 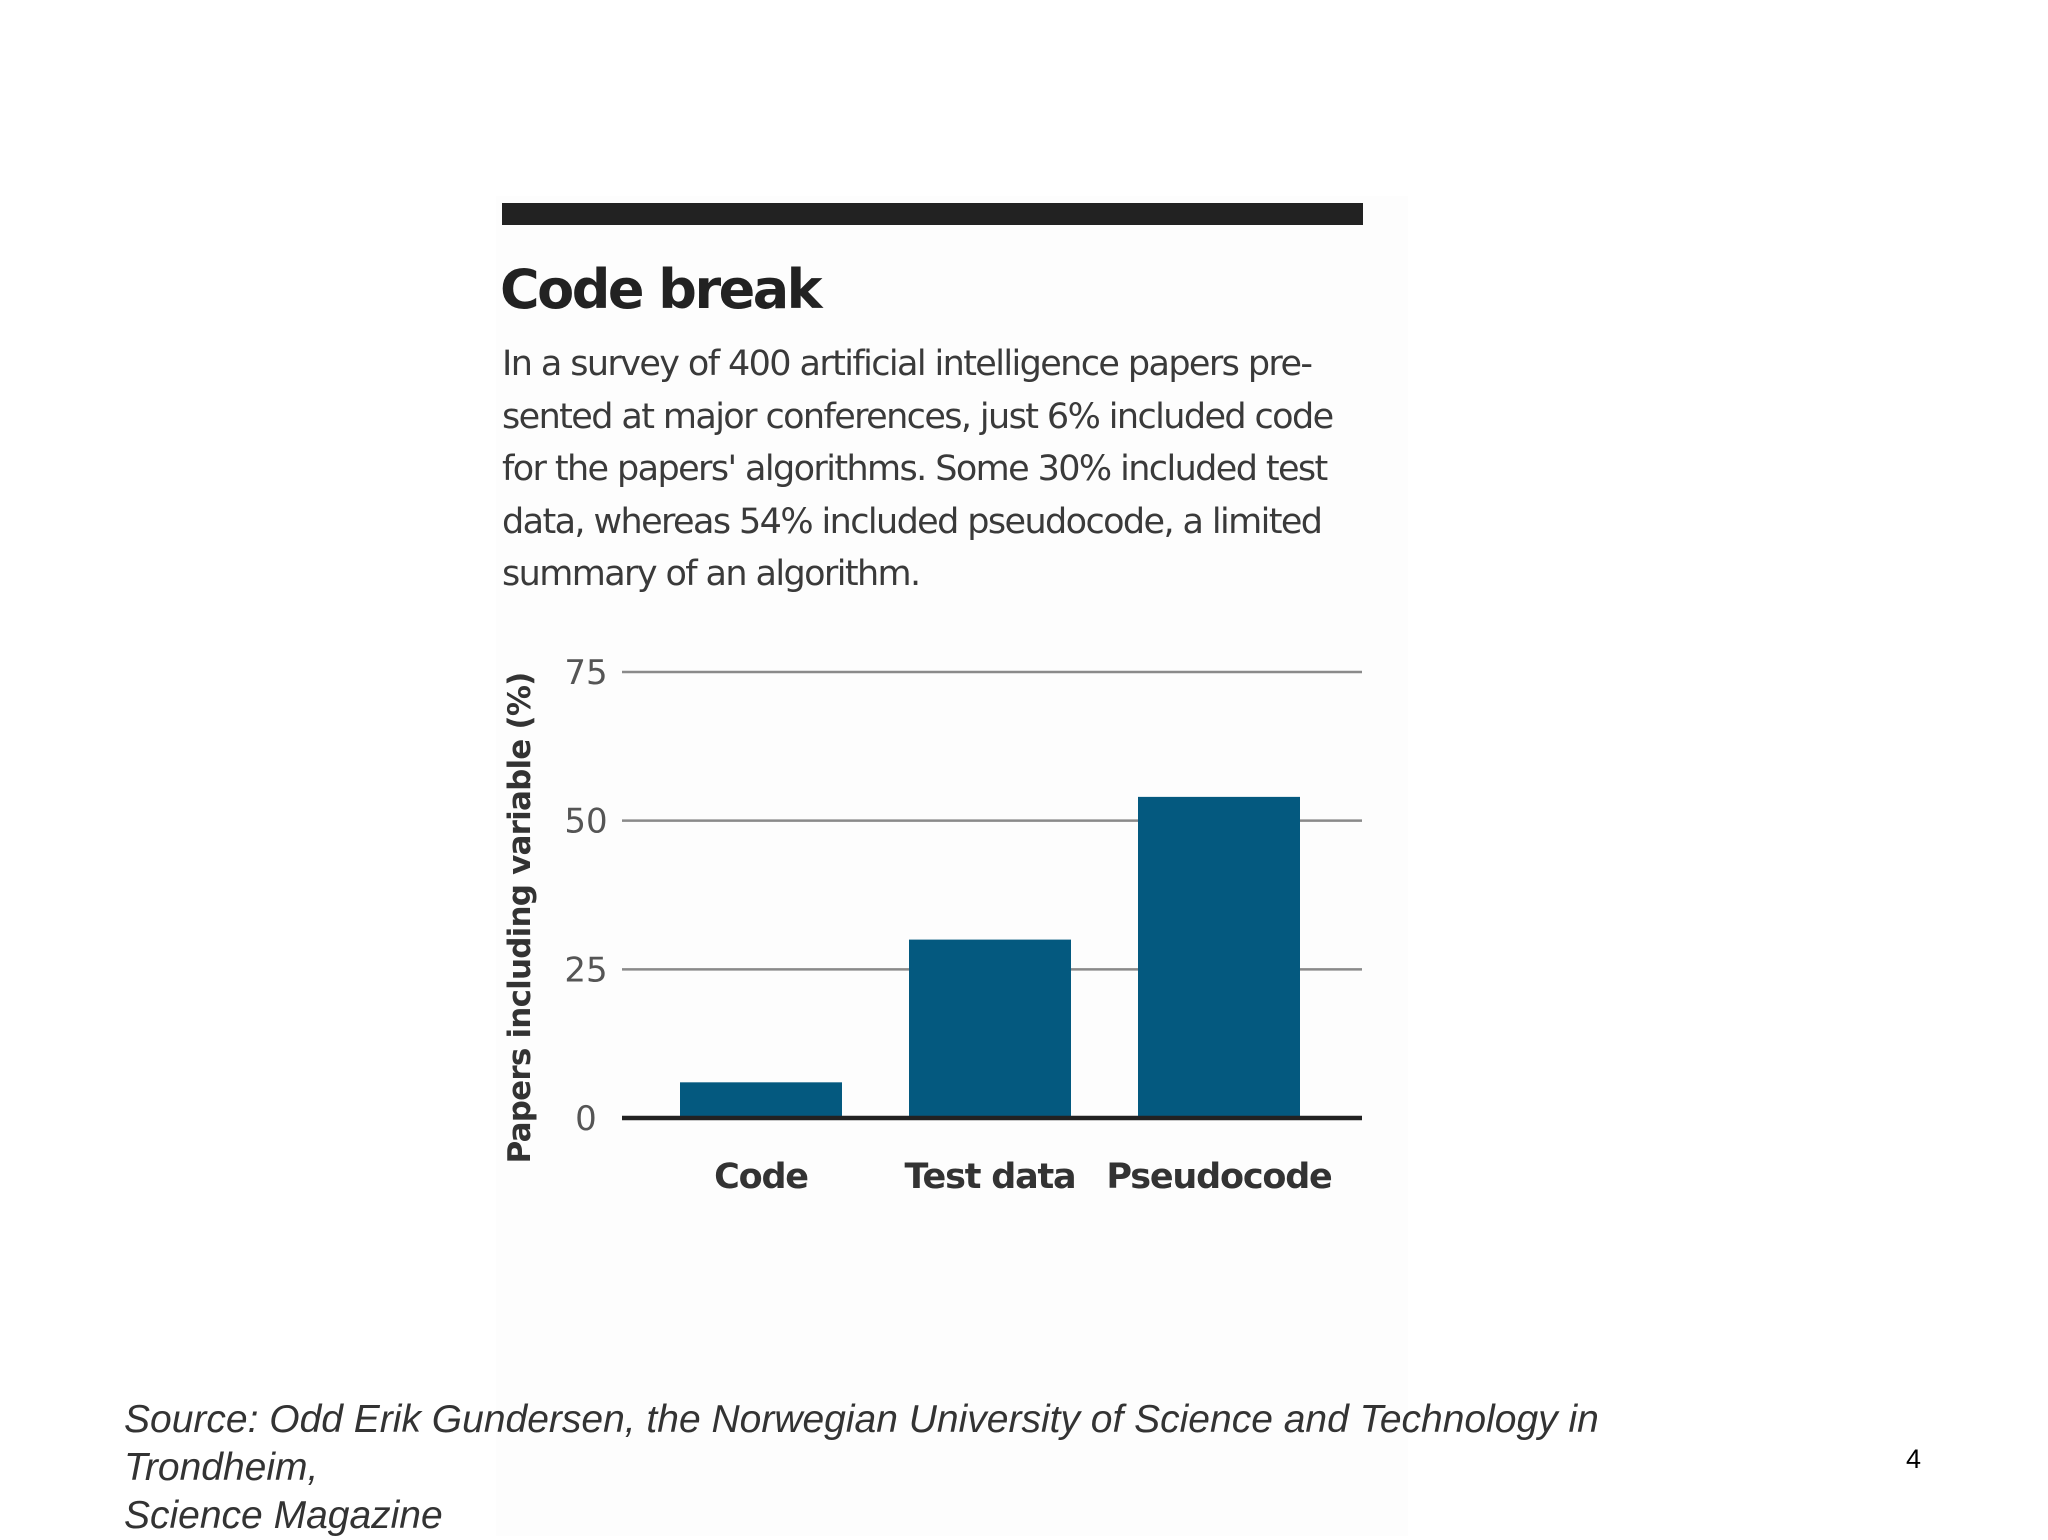 What do you see at coordinates (221, 1467) in the screenshot?
I see `source-line-2: Trondheim,` at bounding box center [221, 1467].